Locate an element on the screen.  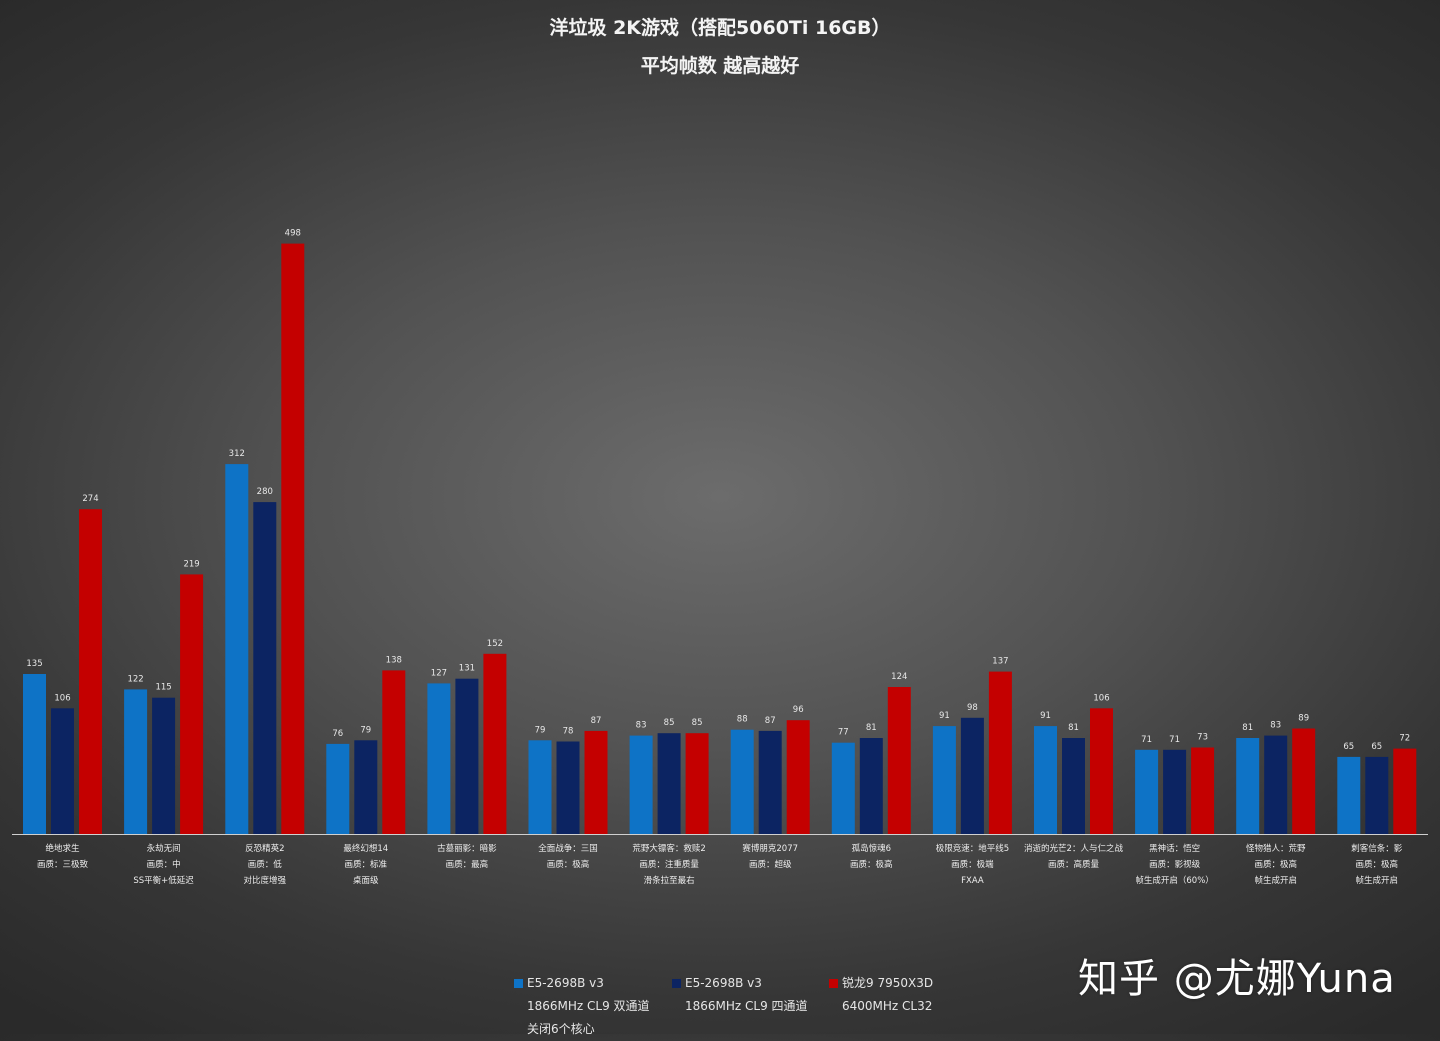
category-label: 画质：高质量 is located at coordinates (1074, 864).